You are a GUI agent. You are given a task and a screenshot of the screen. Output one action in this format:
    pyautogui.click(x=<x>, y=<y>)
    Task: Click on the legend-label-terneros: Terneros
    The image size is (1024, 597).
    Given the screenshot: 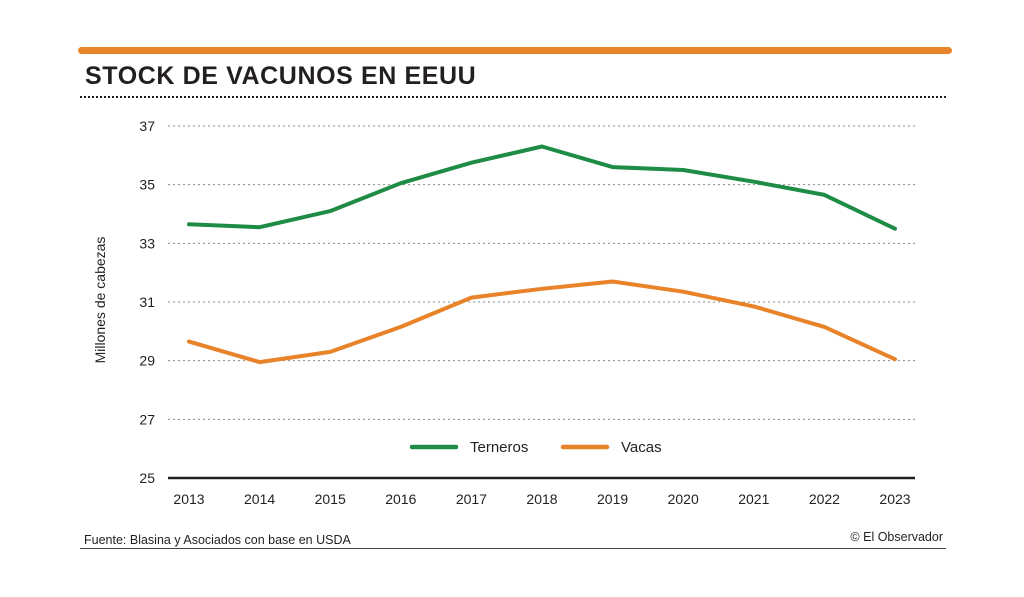 What is the action you would take?
    pyautogui.click(x=499, y=447)
    